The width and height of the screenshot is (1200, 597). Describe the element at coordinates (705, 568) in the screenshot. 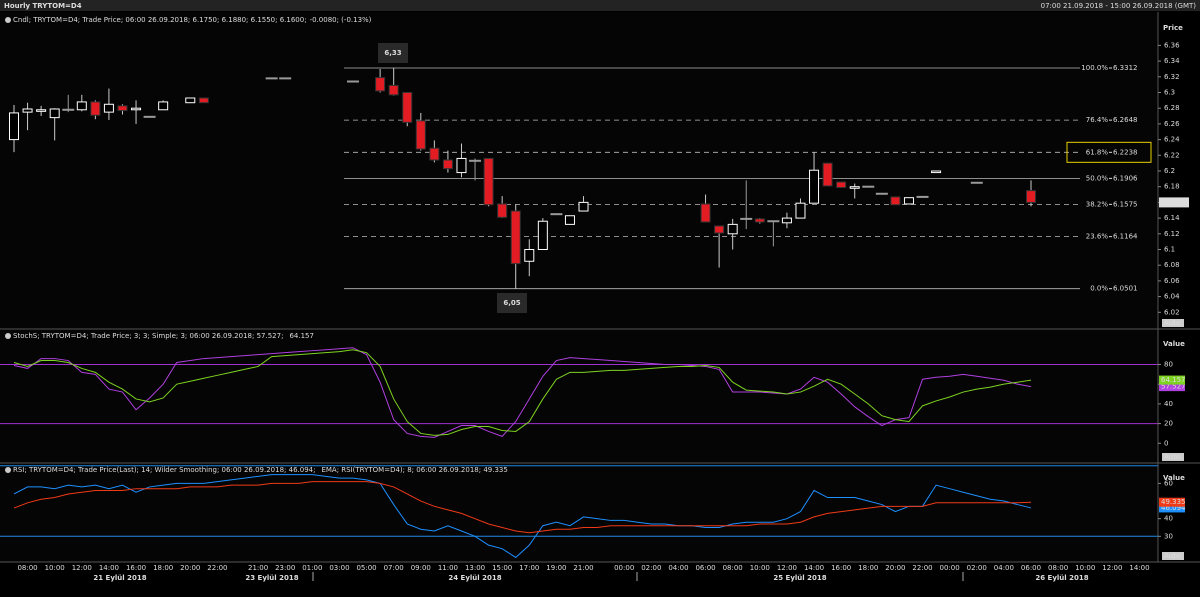

I see `x-tick-label: 06:00` at that location.